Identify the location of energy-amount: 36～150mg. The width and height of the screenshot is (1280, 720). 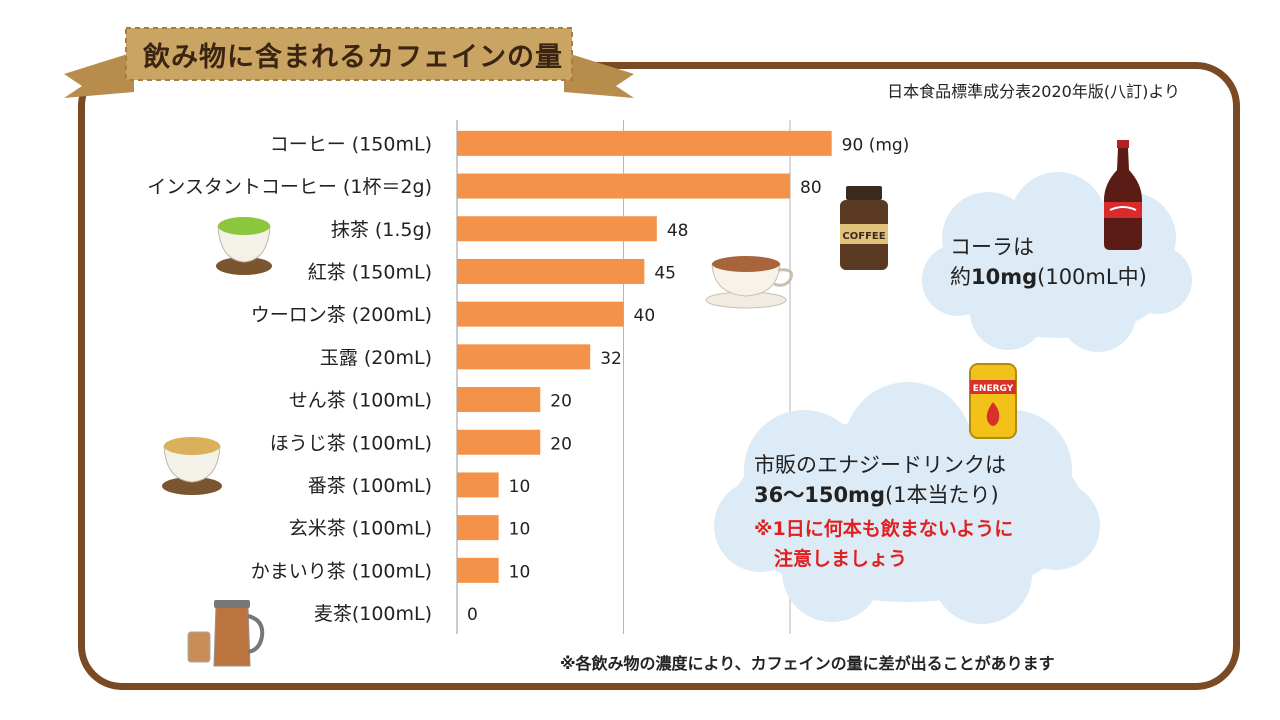
(819, 495).